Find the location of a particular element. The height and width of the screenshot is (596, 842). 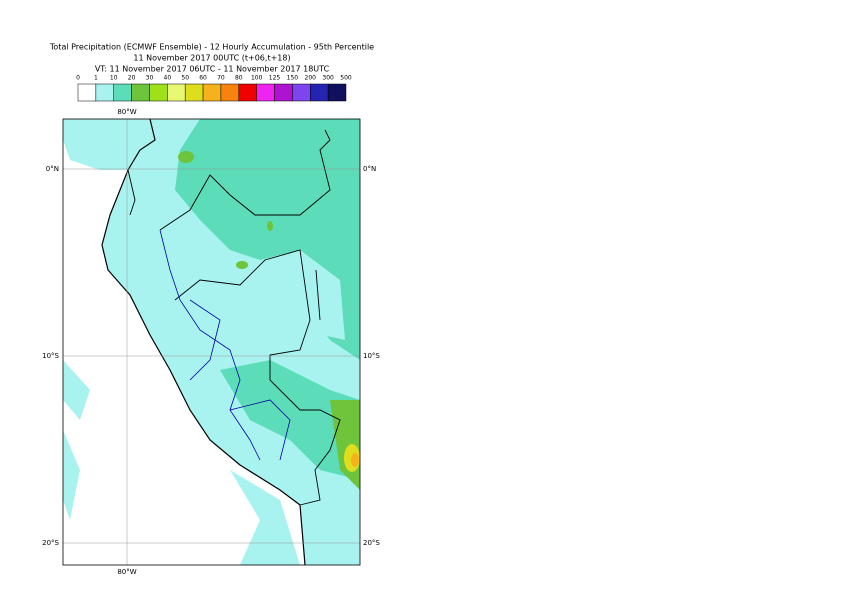

colorbar-label: 125 is located at coordinates (275, 78).